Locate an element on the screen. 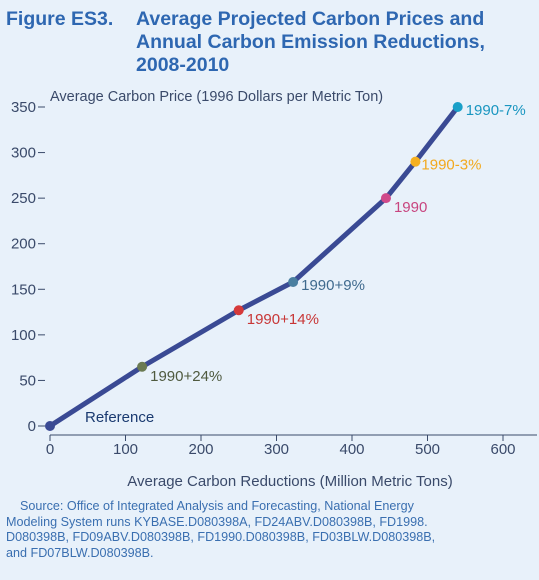 Image resolution: width=539 pixels, height=580 pixels. x-tick-label: 0 is located at coordinates (50, 449).